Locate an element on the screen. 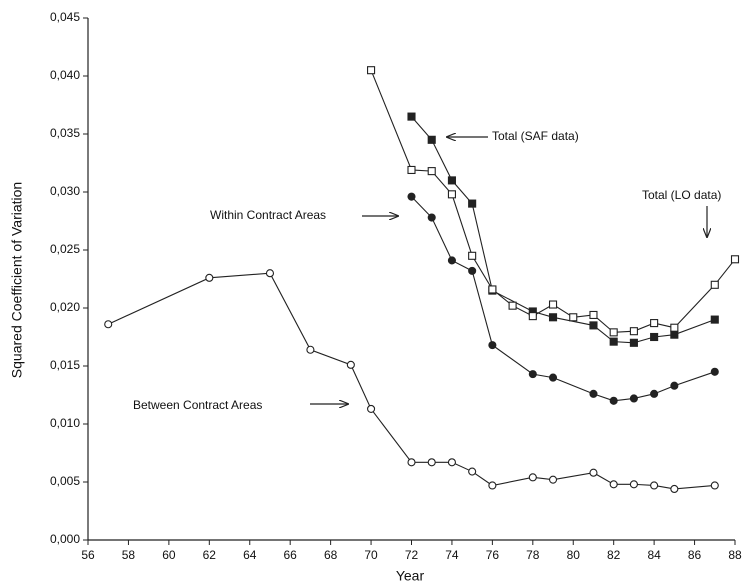  y-tick-label: 0,025 is located at coordinates (65, 249).